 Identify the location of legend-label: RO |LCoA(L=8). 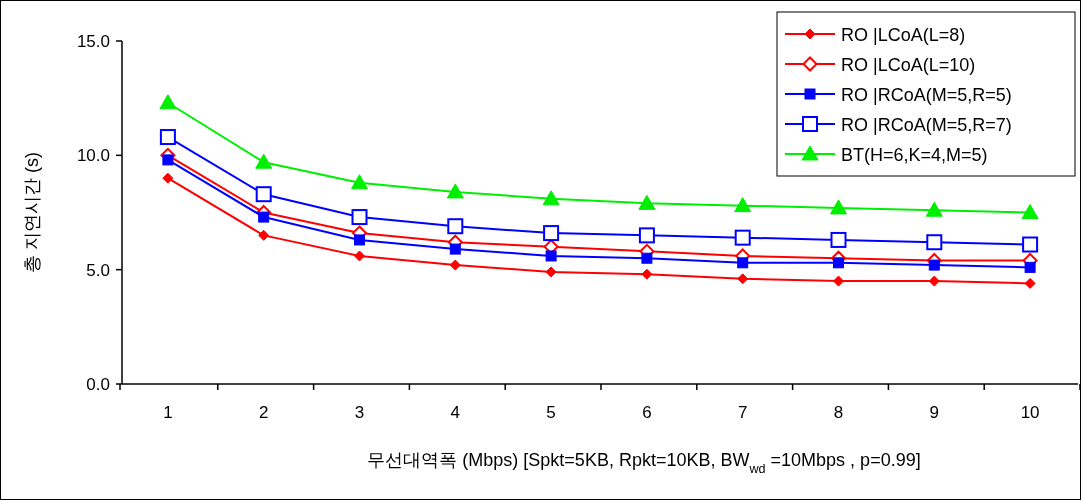
(903, 35).